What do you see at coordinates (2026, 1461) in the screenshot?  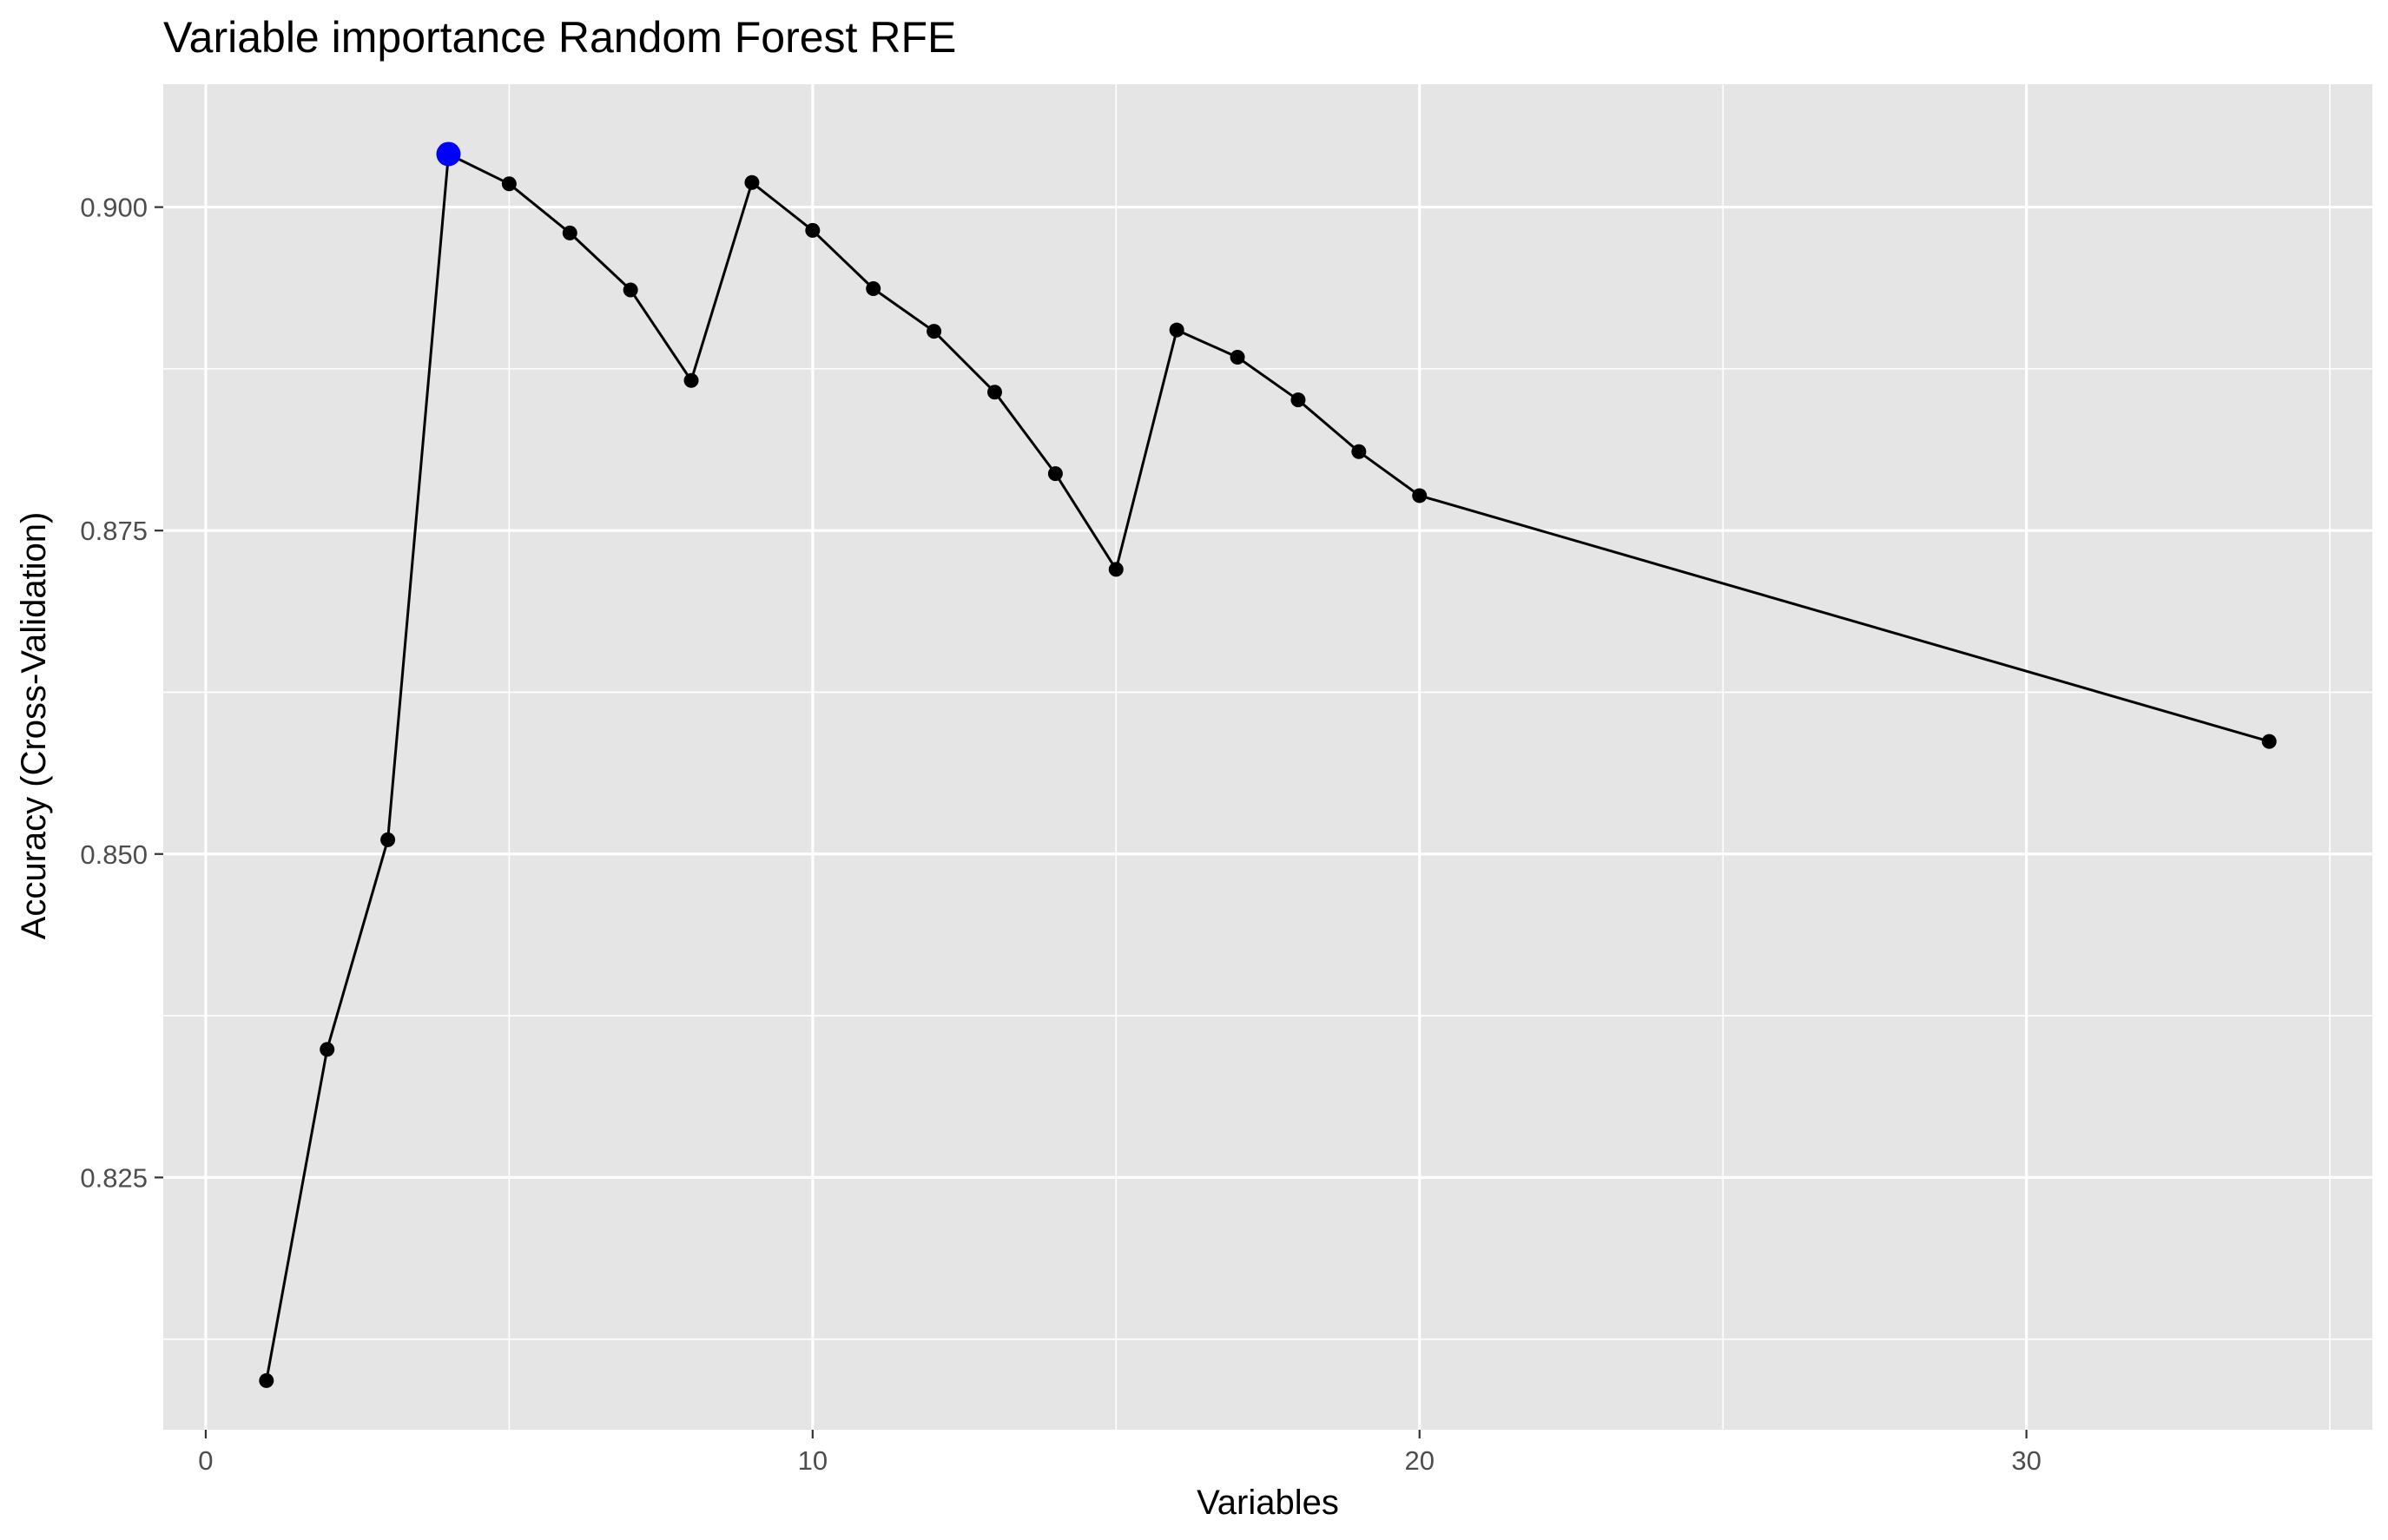 I see `x-tick-label: 30` at bounding box center [2026, 1461].